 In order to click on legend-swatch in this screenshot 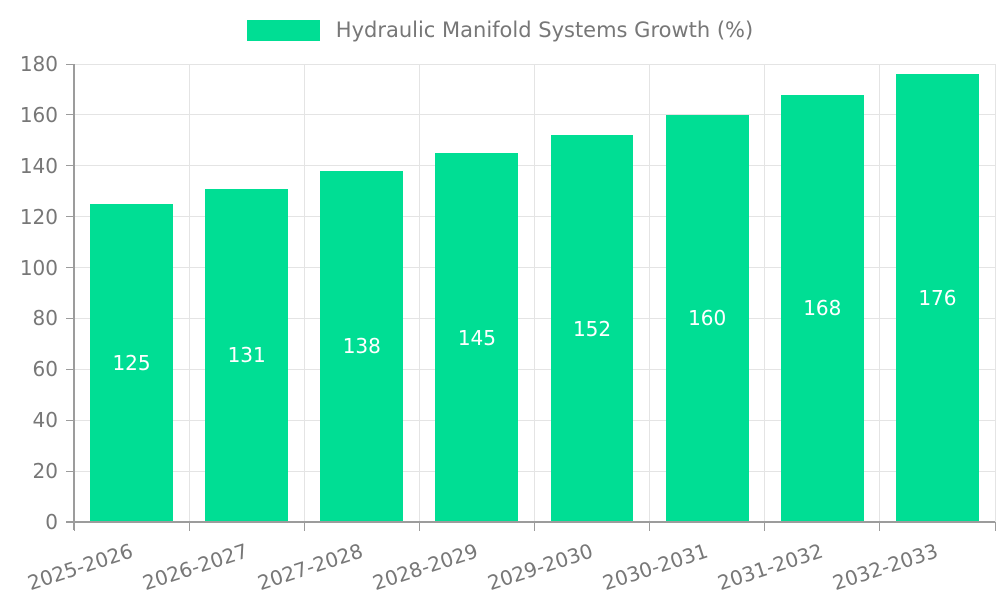, I will do `click(283, 30)`.